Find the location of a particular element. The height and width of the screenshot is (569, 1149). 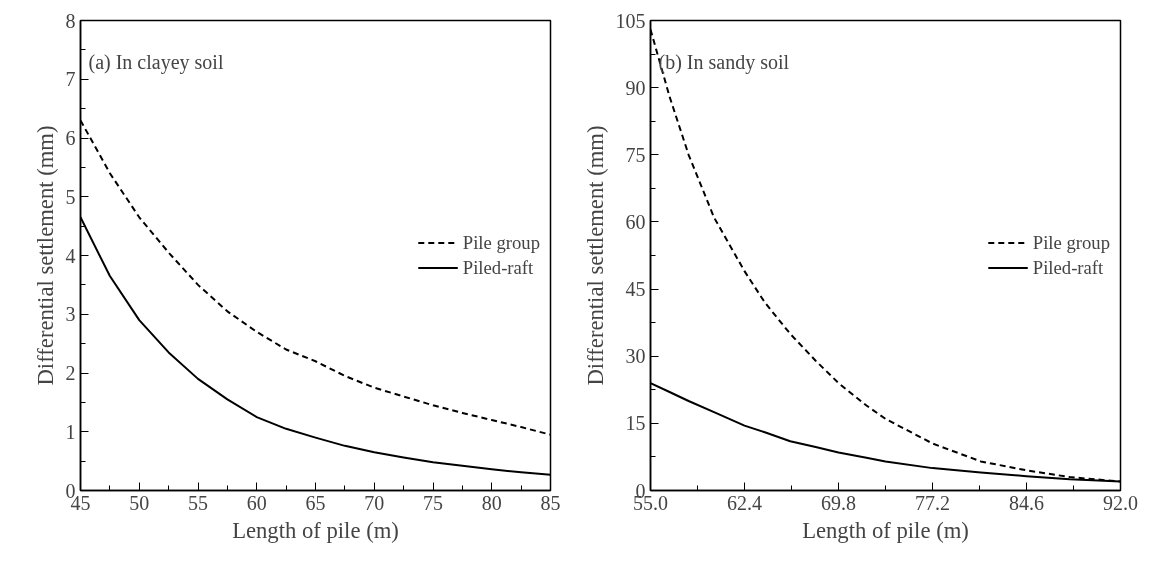

y-tick-label: 4 is located at coordinates (70, 255).